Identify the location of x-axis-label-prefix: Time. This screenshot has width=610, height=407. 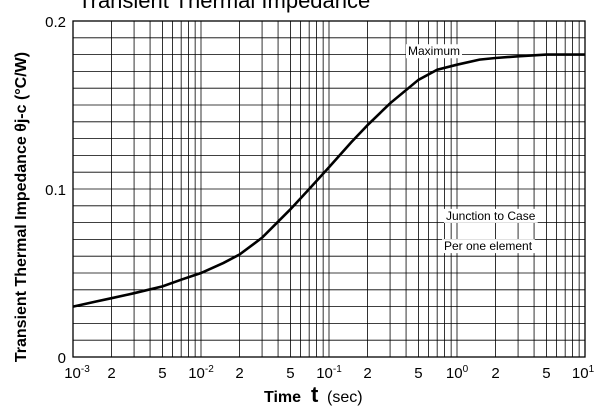
(282, 397).